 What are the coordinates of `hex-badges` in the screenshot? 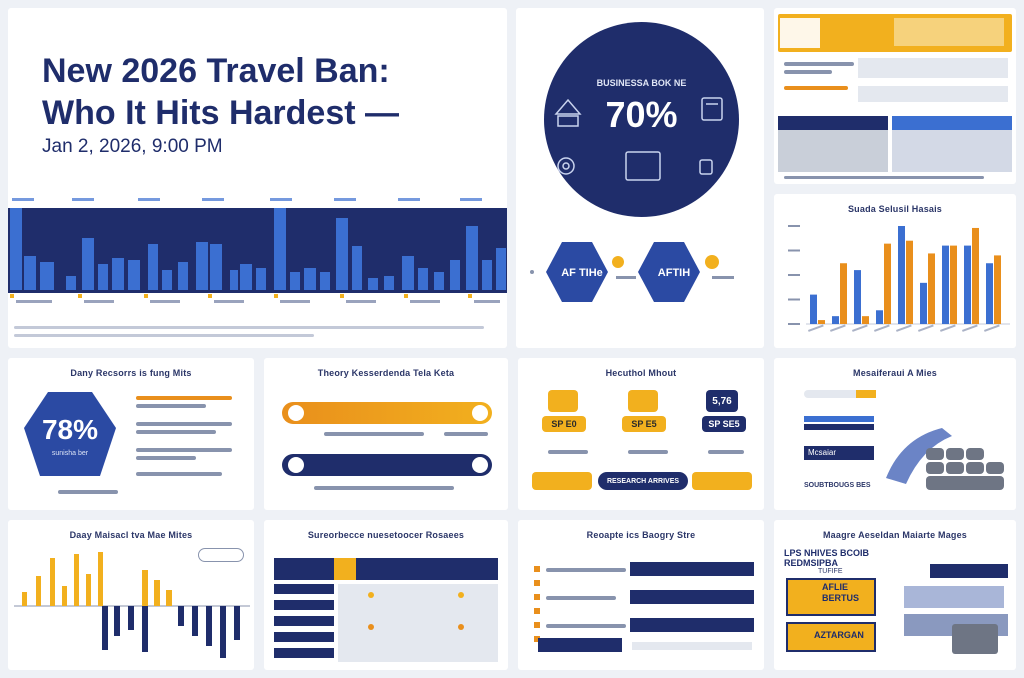 It's located at (632, 272).